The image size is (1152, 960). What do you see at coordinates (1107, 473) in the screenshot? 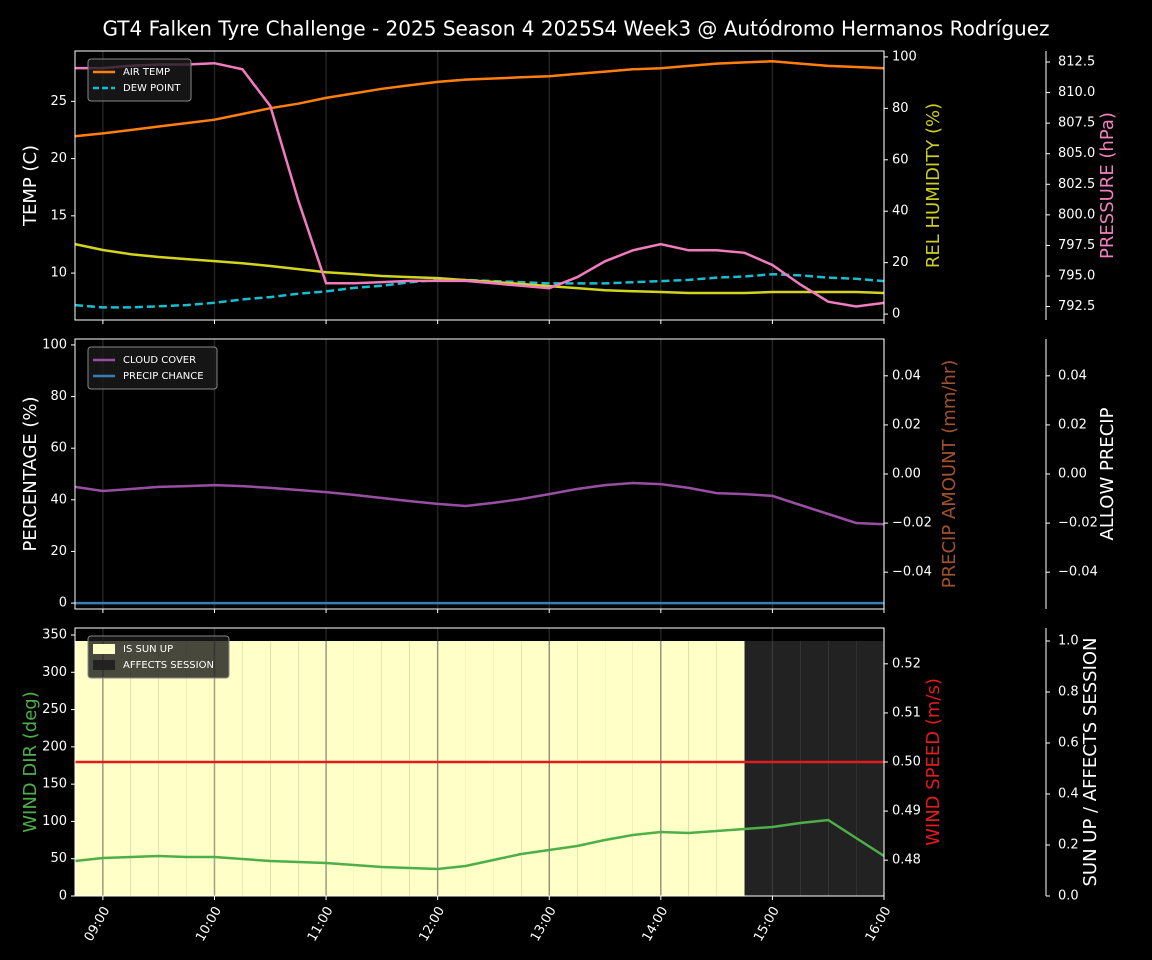
I see `axis-label: ALLOW PRECIP` at bounding box center [1107, 473].